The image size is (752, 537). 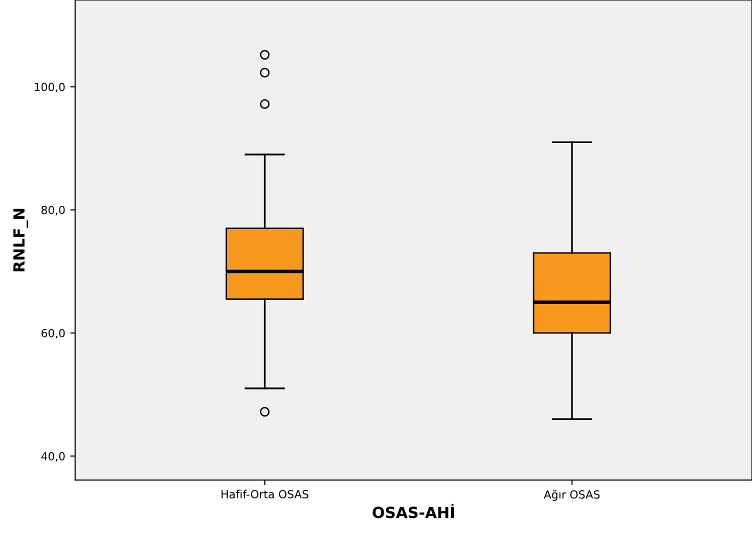 I want to click on y-tick-label: 40,0, so click(x=53, y=457).